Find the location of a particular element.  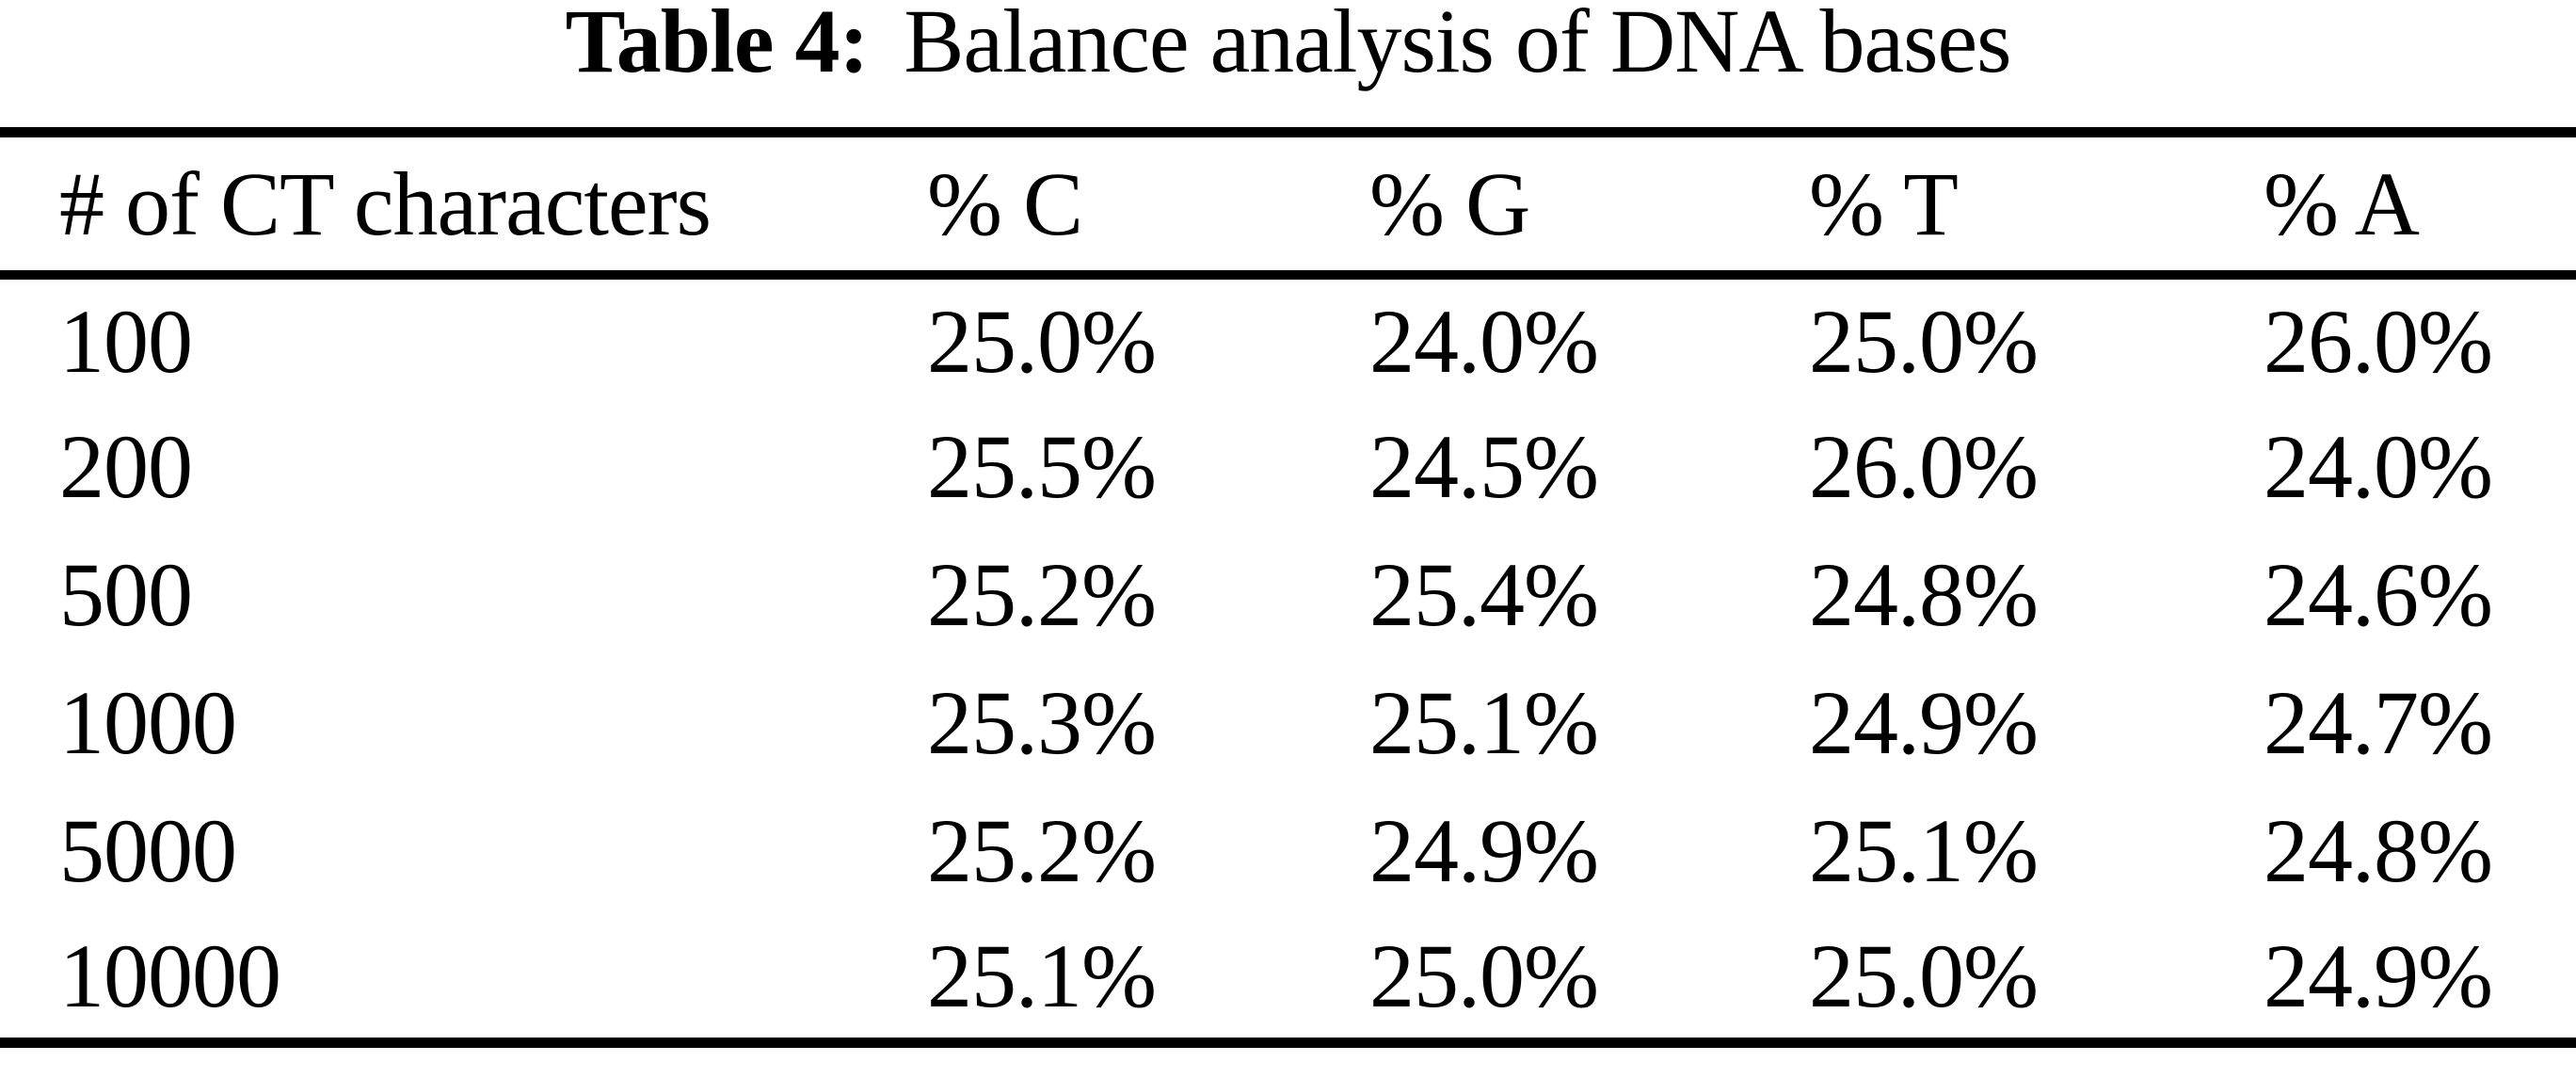

cell-pct-t: 24.9% is located at coordinates (1924, 722).